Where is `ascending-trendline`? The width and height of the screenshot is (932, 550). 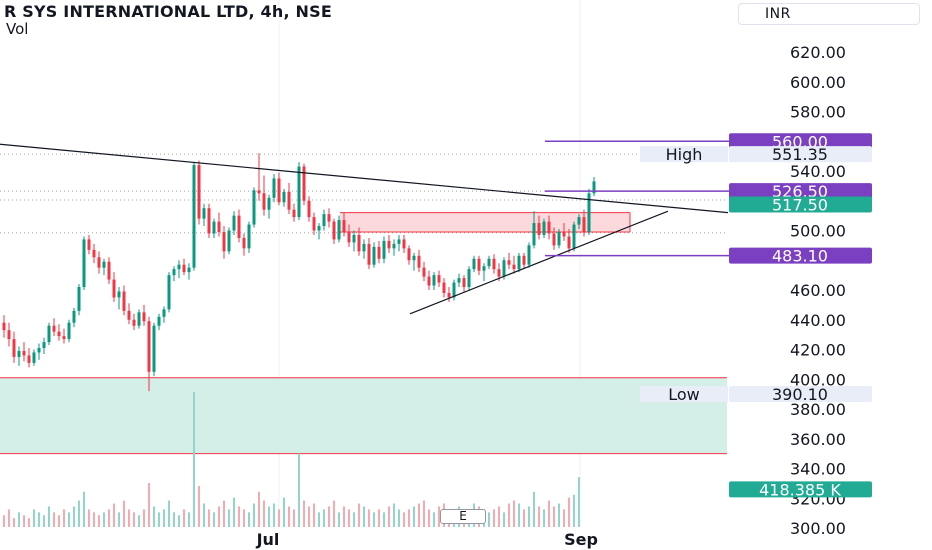 ascending-trendline is located at coordinates (539, 262).